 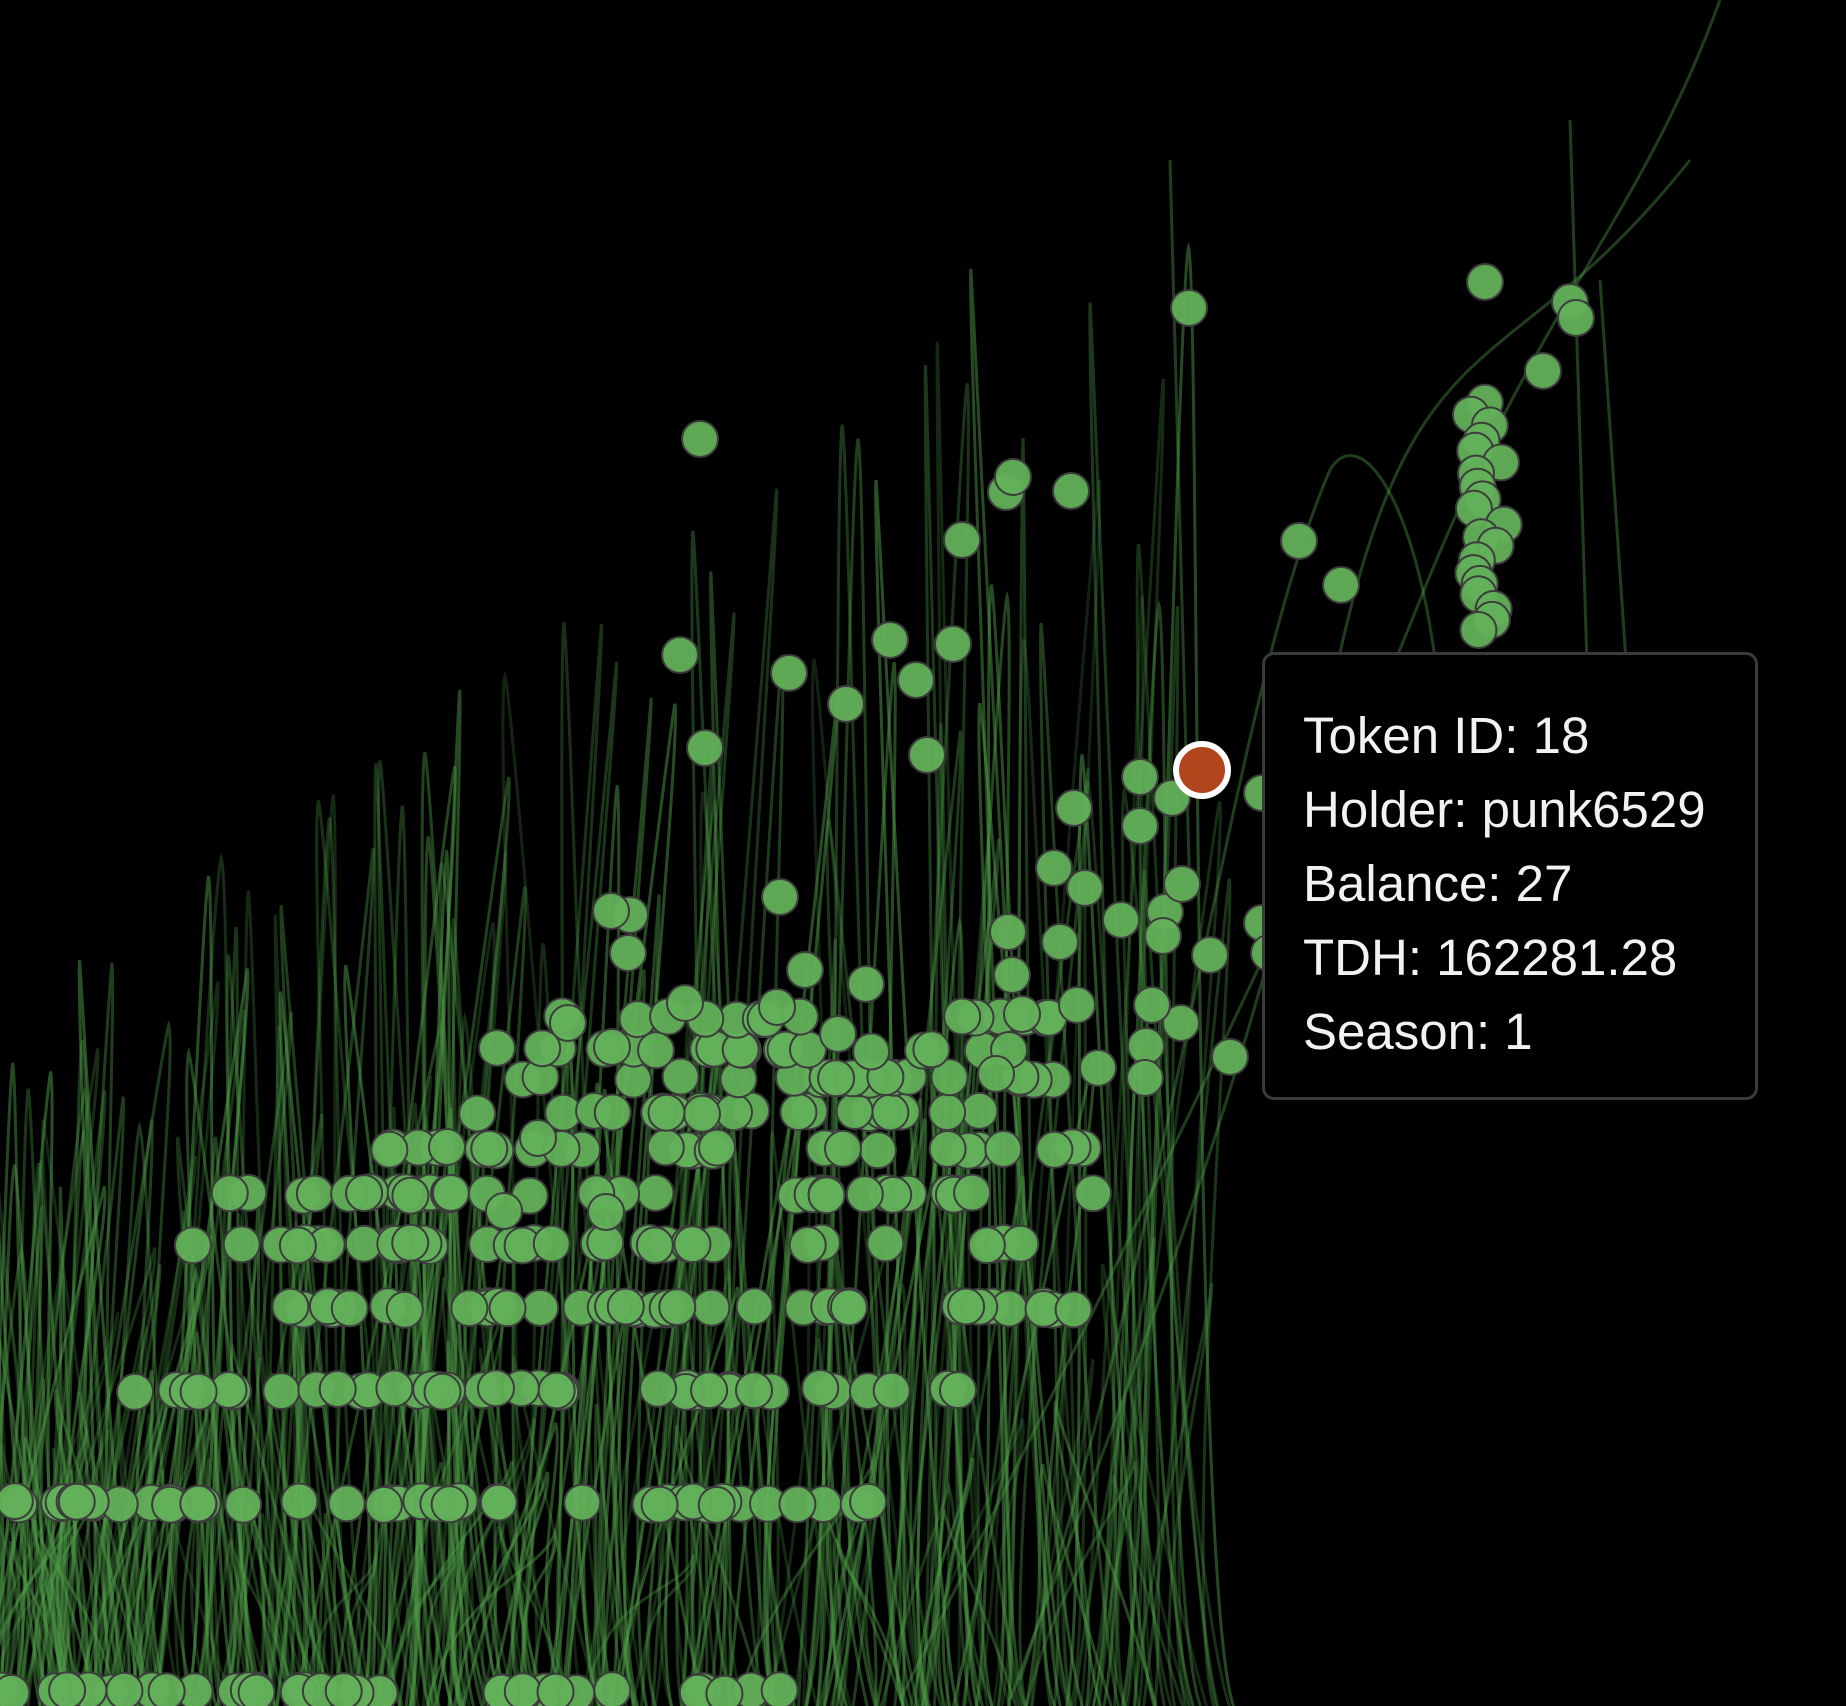 What do you see at coordinates (1418, 1031) in the screenshot?
I see `tooltip-season: Season: 1` at bounding box center [1418, 1031].